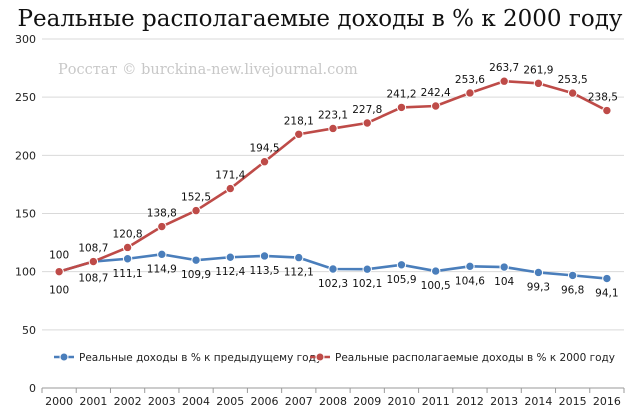  I want to click on x-tick-label: 2013, so click(504, 401).